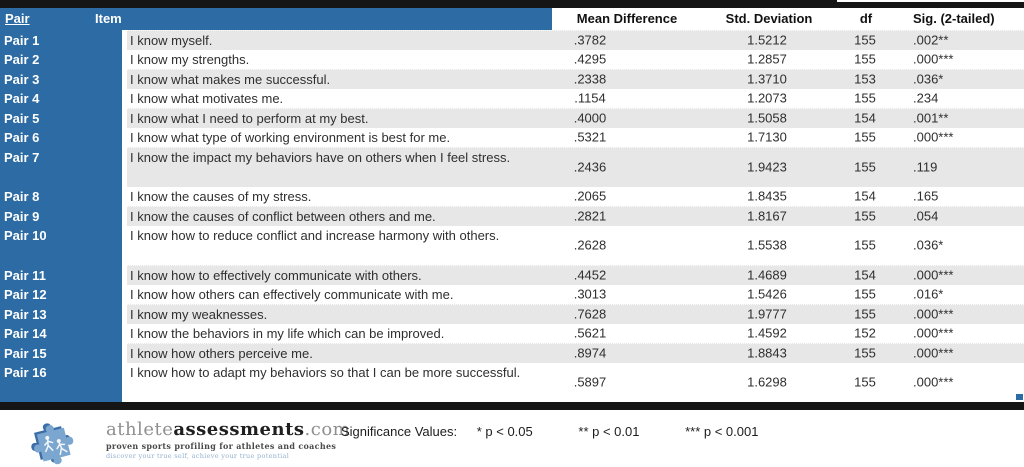 The image size is (1024, 467). What do you see at coordinates (276, 19) in the screenshot?
I see `table-header-band` at bounding box center [276, 19].